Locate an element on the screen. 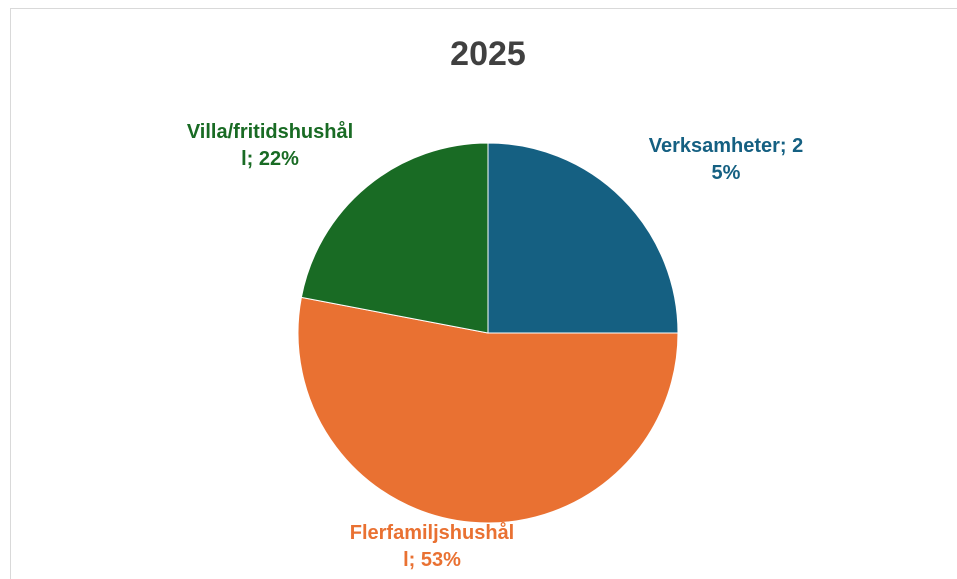  data-label: Villa/fritidshushåll; 22% is located at coordinates (270, 145).